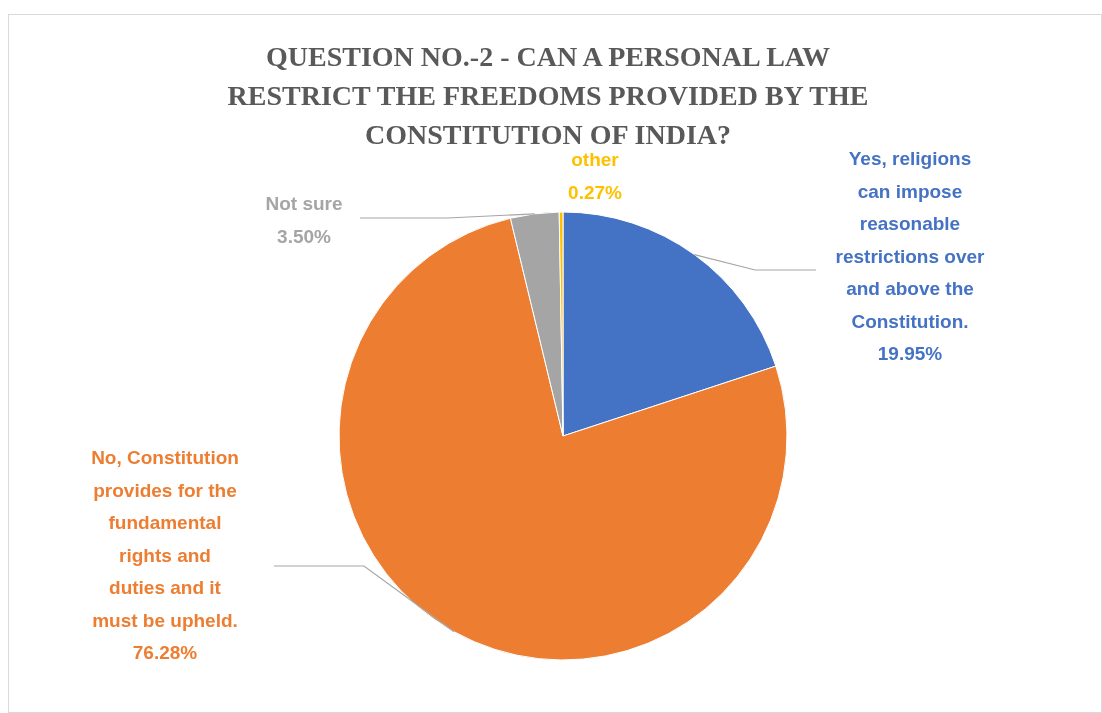 The width and height of the screenshot is (1102, 713). Describe the element at coordinates (304, 203) in the screenshot. I see `slice-label: Not sure` at that location.